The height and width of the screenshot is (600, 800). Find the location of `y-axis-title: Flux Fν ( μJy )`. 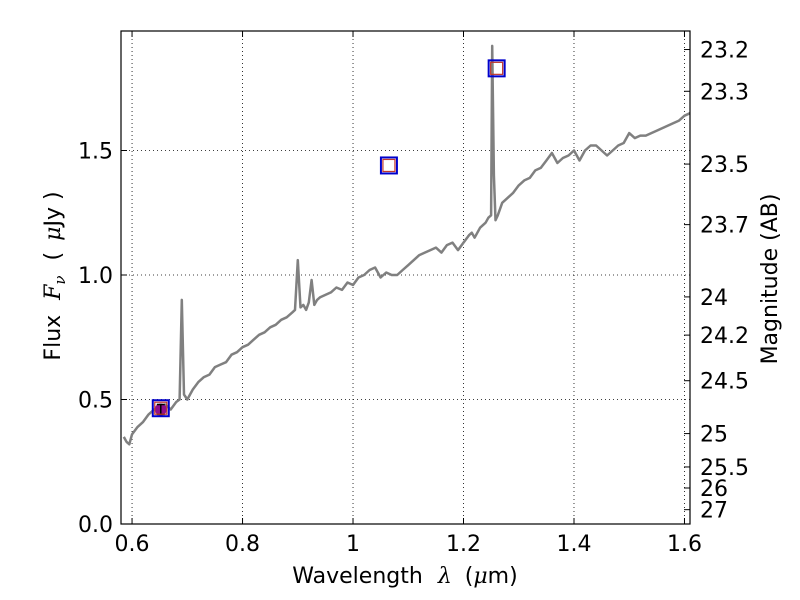

y-axis-title: Flux Fν ( μJy ) is located at coordinates (56, 275).